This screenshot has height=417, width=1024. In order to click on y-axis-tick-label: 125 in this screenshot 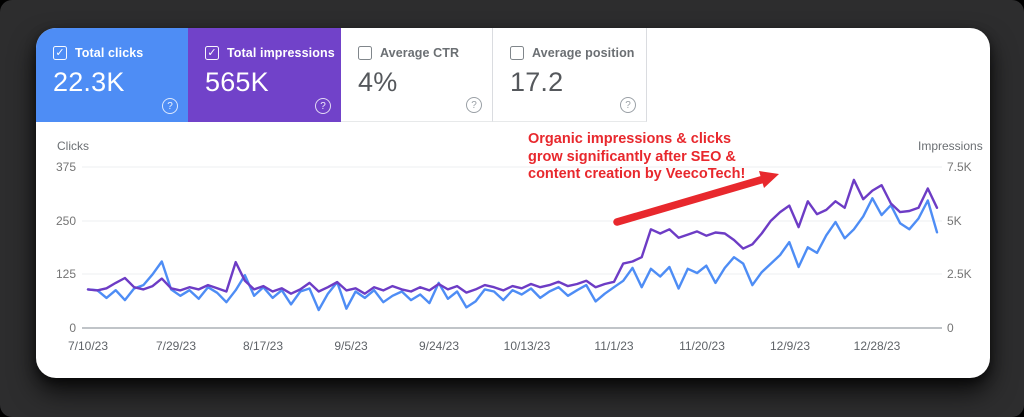, I will do `click(65, 274)`.